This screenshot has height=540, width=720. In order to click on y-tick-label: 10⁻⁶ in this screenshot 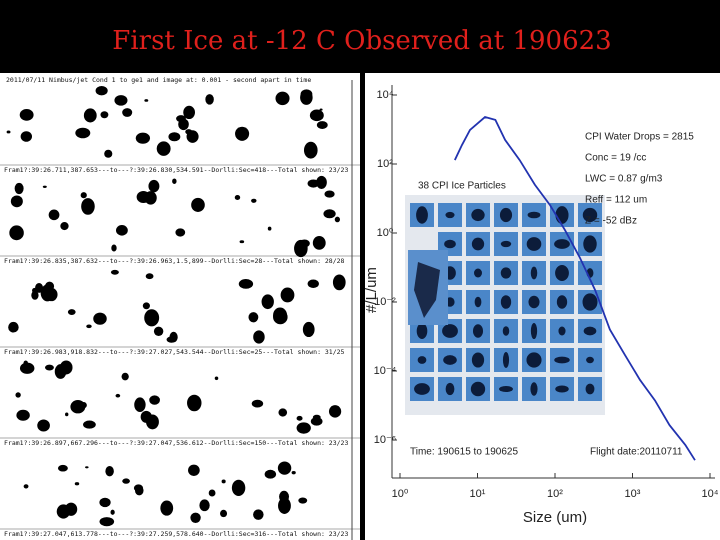, I will do `click(385, 440)`.